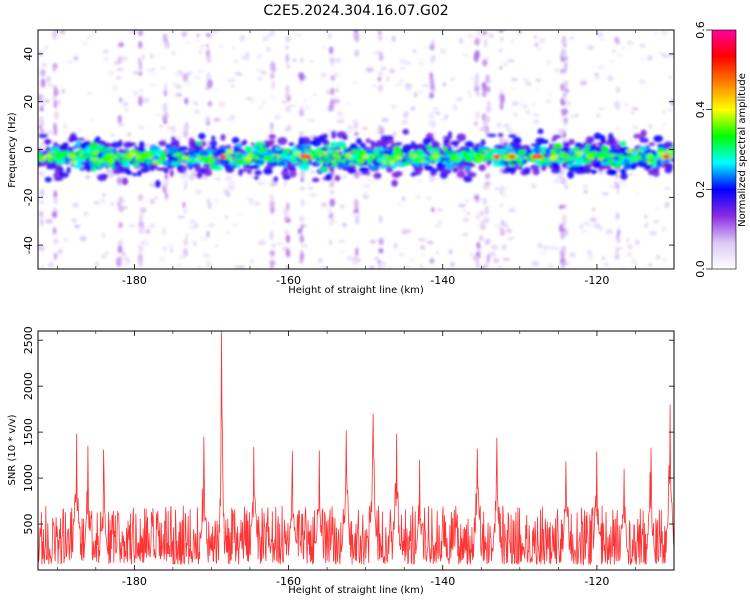 The width and height of the screenshot is (750, 604). Describe the element at coordinates (700, 110) in the screenshot. I see `colorbar-tick-label: 0.4` at that location.